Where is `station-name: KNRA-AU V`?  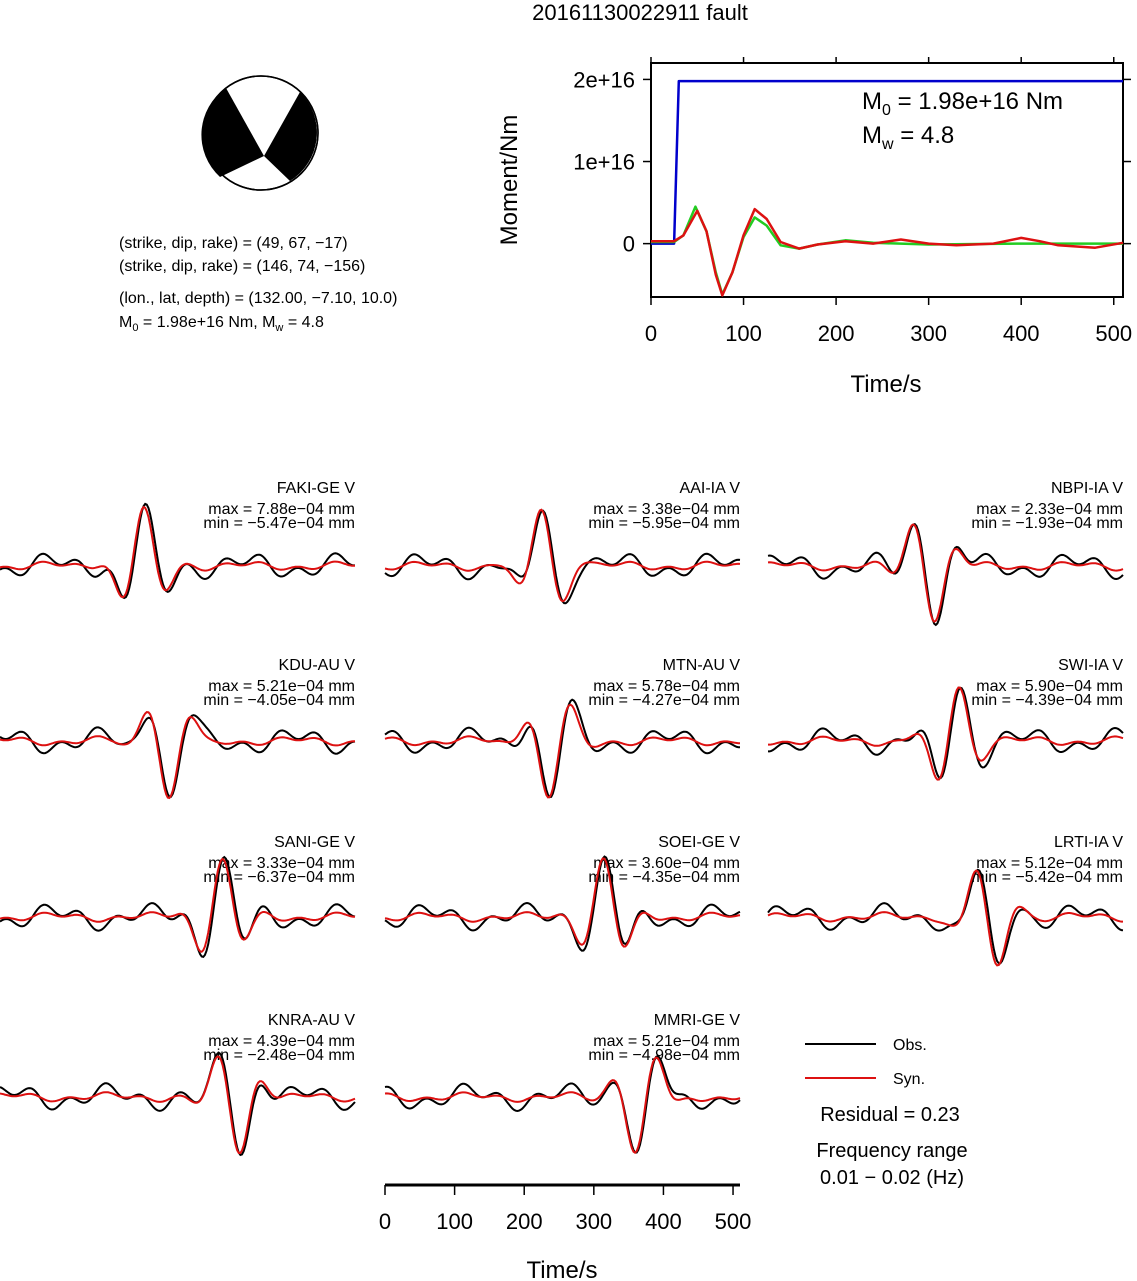
station-name: KNRA-AU V is located at coordinates (311, 1020).